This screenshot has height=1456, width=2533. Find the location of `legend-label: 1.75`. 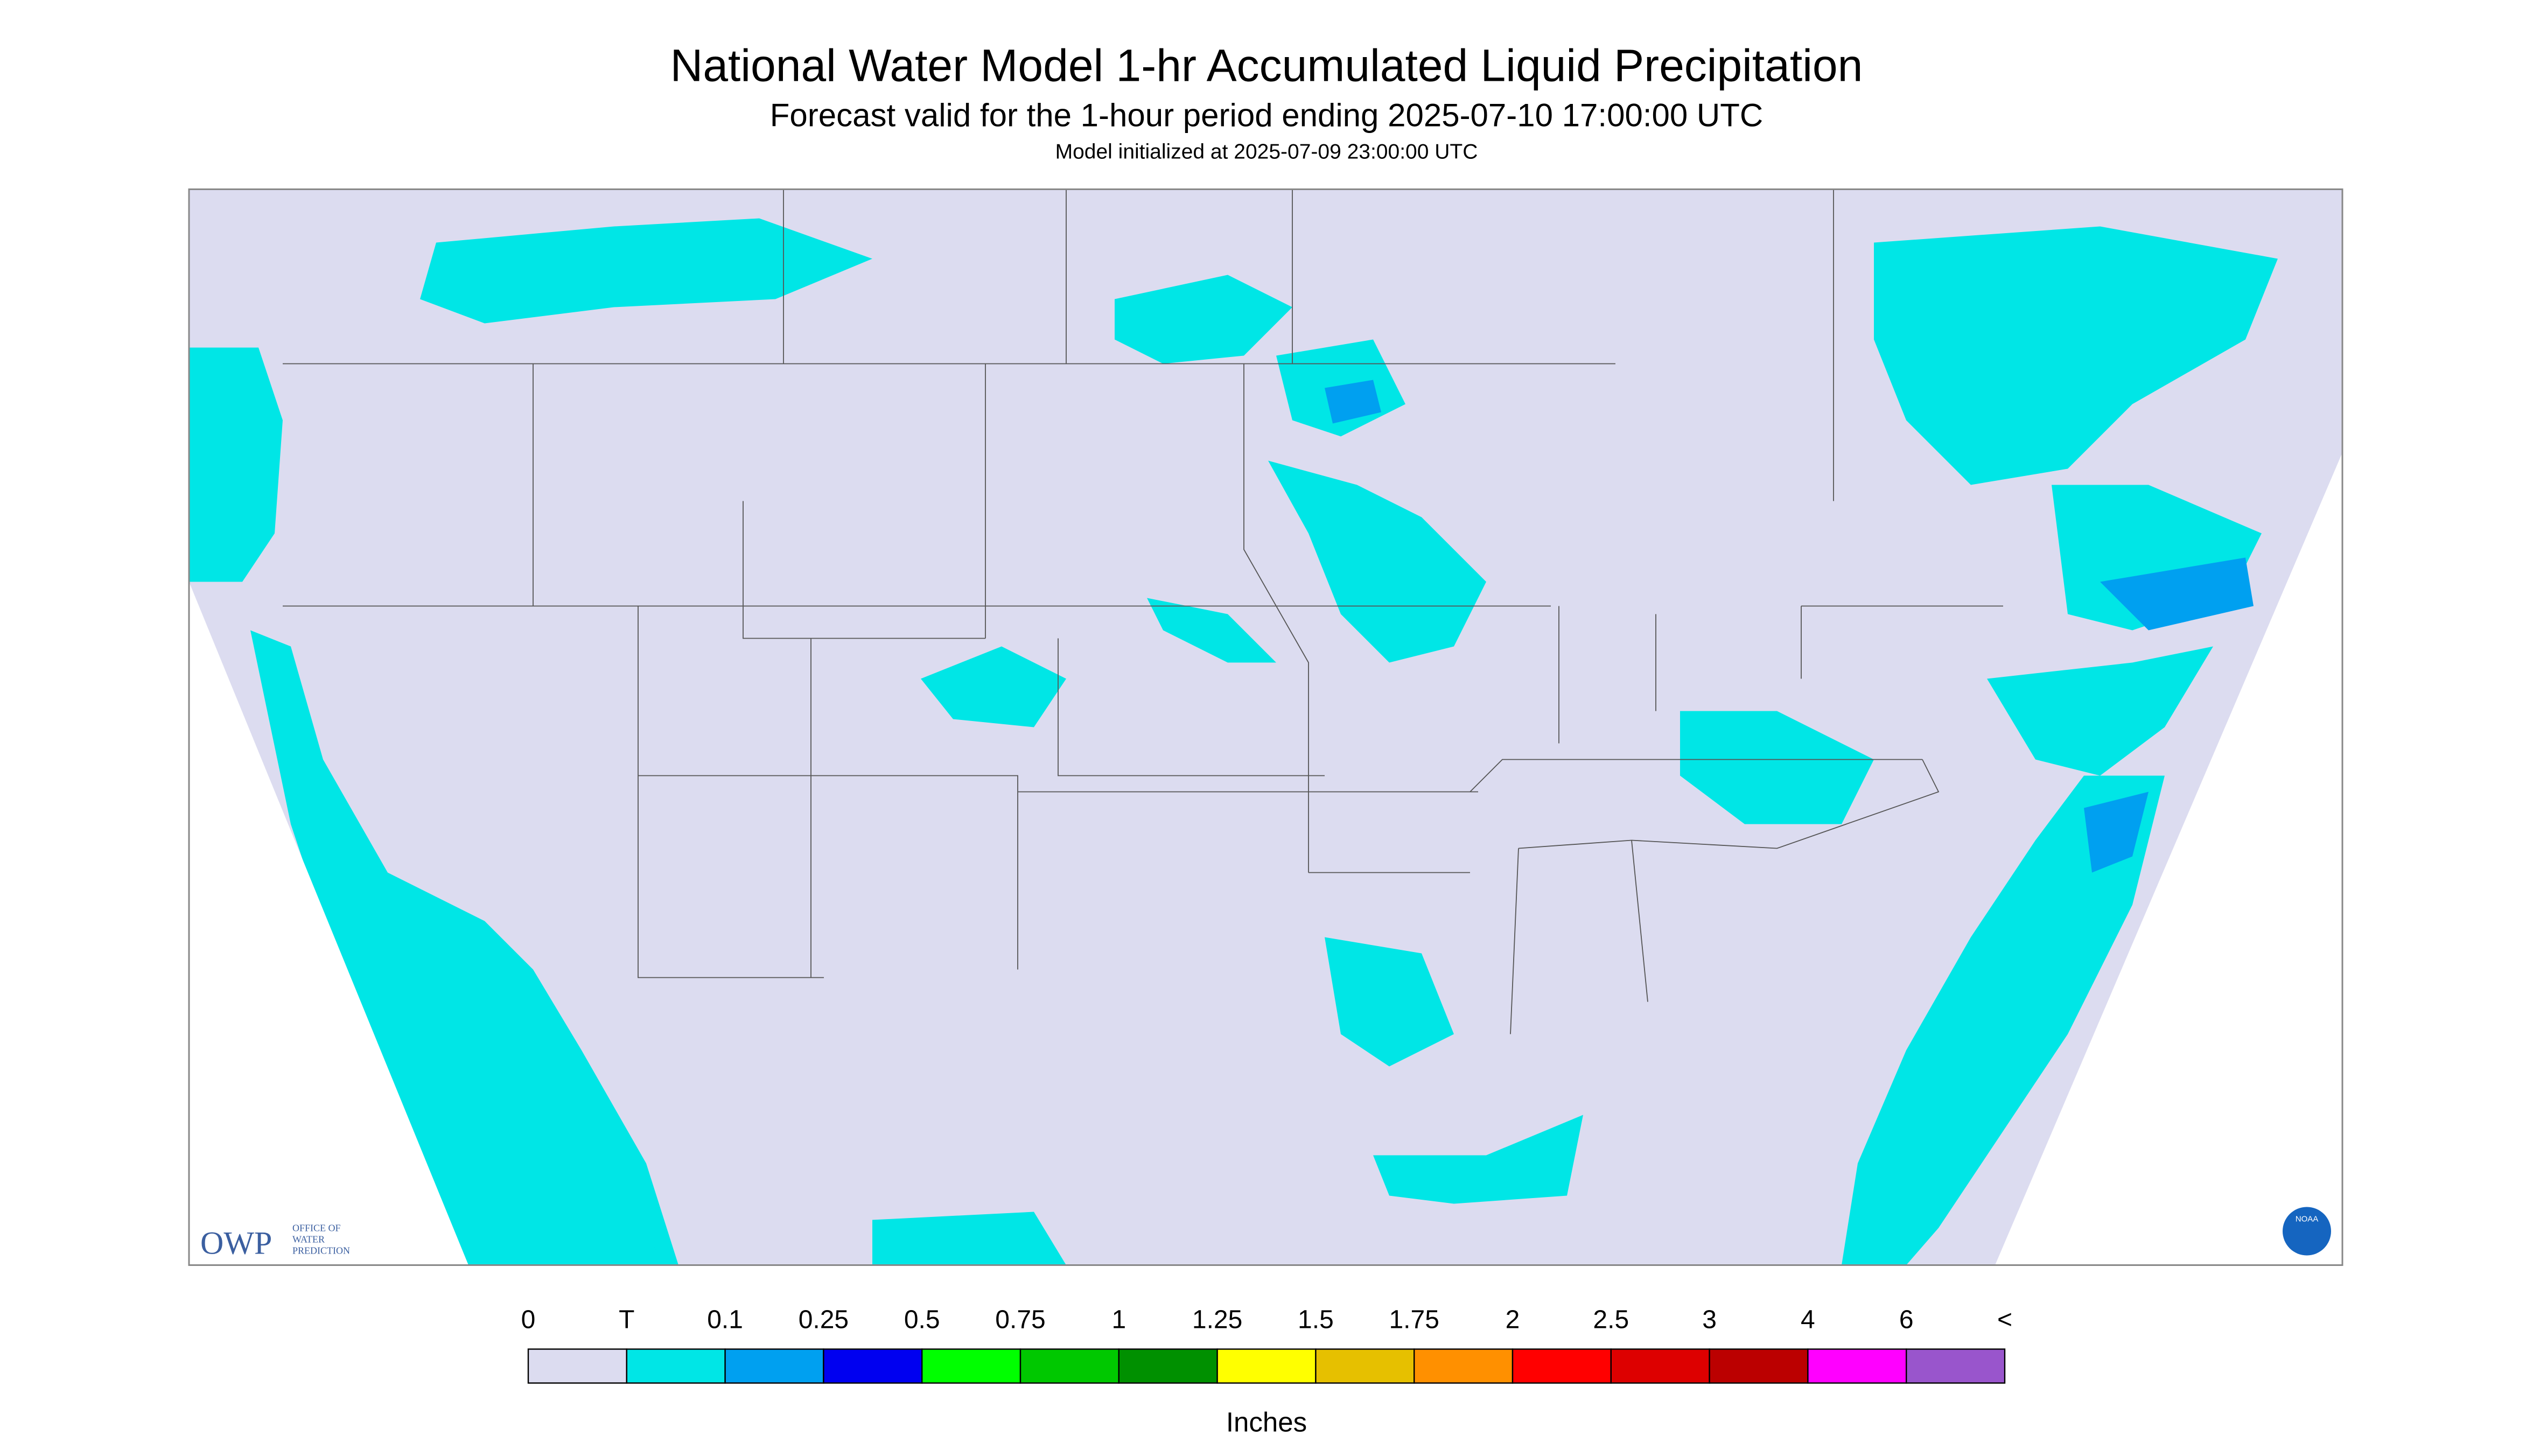

legend-label: 1.75 is located at coordinates (1414, 1320).